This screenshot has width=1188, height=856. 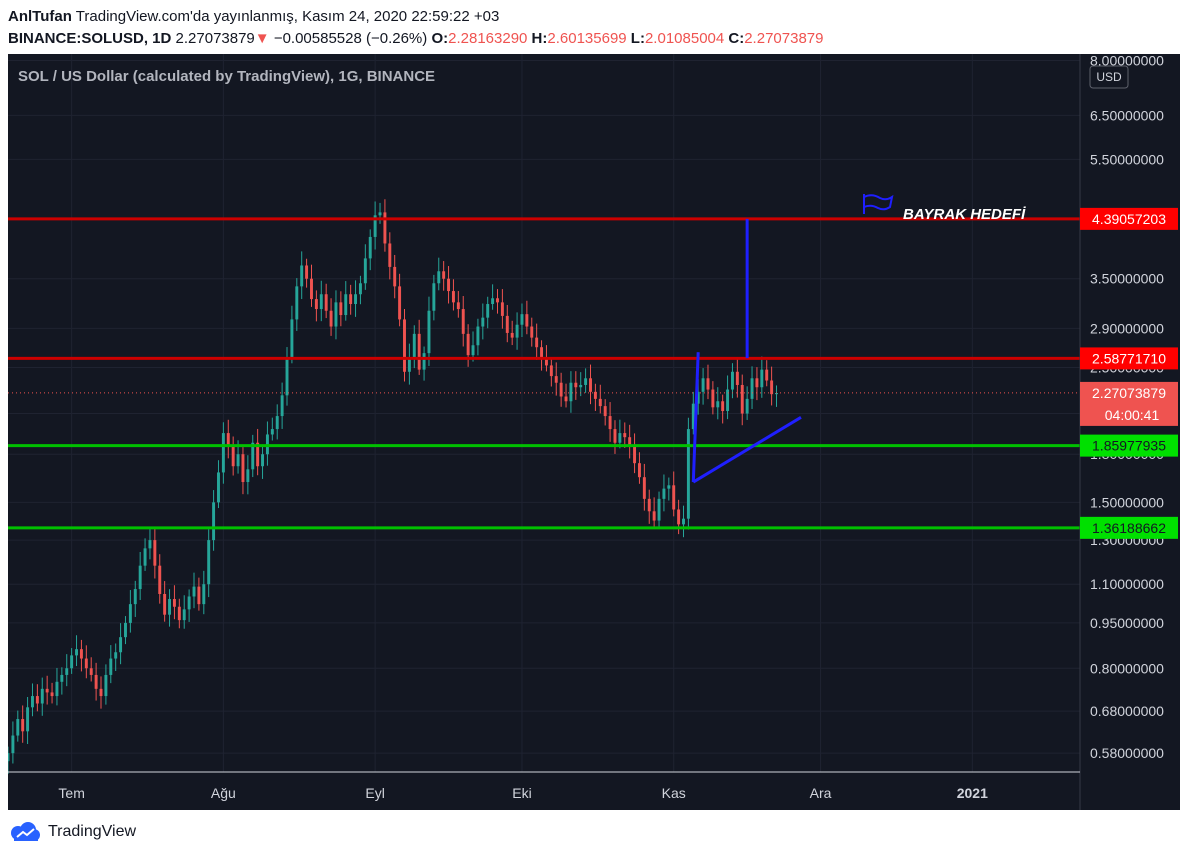 I want to click on high-label: H:, so click(x=539, y=38).